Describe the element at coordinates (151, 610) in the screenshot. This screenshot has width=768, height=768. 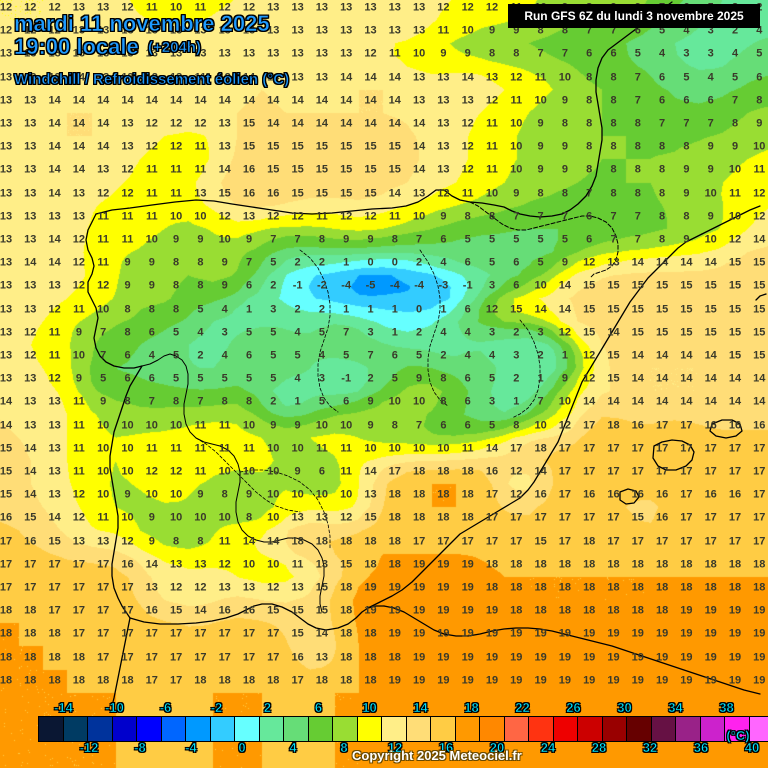
I see `grid-value: 16` at that location.